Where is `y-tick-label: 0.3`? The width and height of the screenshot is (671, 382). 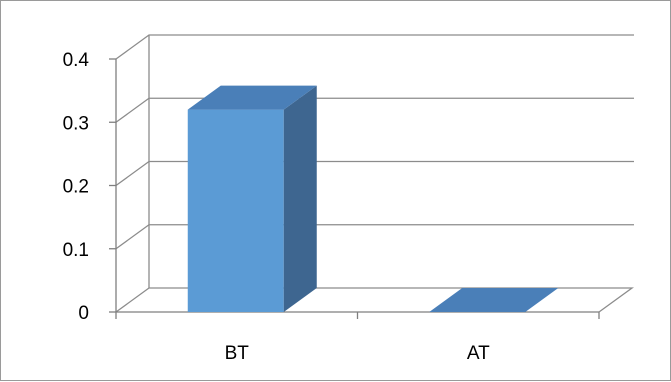
y-tick-label: 0.3 is located at coordinates (76, 123).